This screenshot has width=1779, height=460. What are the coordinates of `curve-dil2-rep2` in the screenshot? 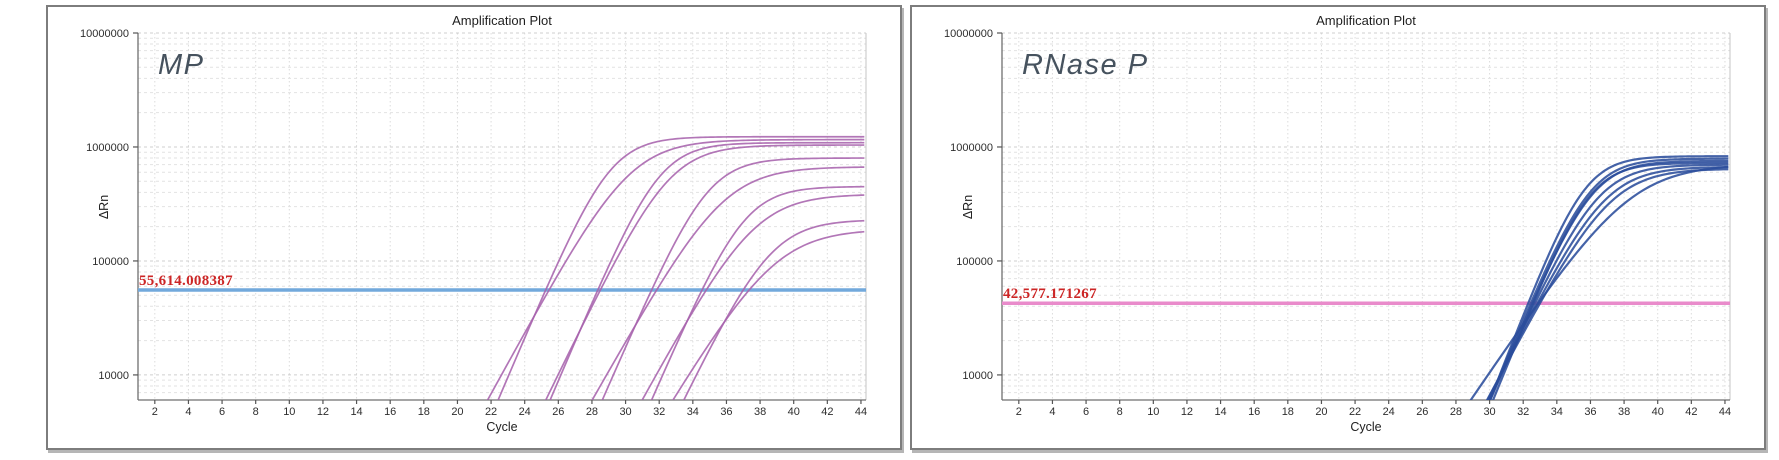 It's located at (695, 292).